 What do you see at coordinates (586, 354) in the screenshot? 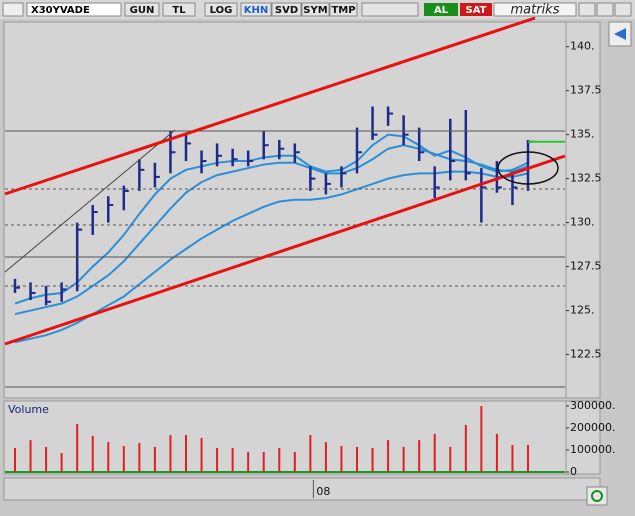
I see `y-tick-label: 122.5` at bounding box center [586, 354].